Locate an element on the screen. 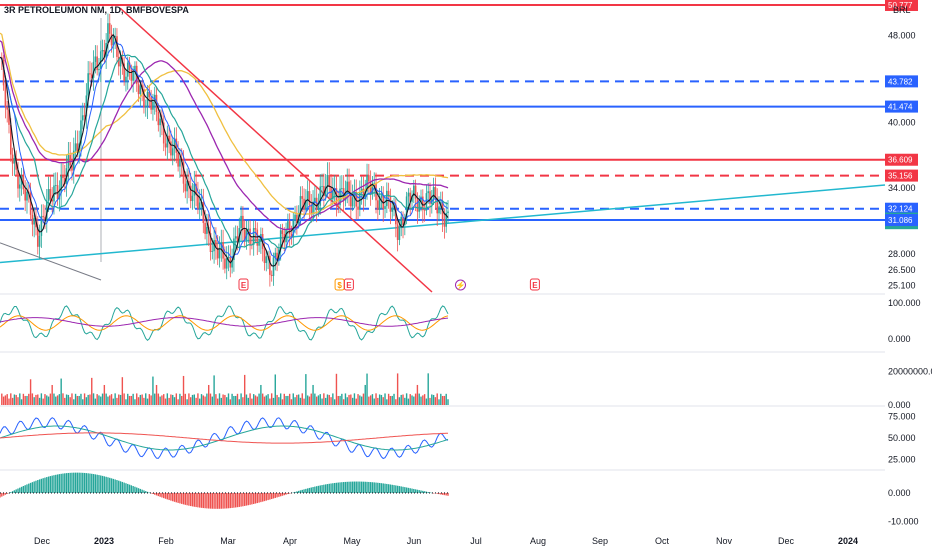 The image size is (932, 550). oscillator-line is located at coordinates (224, 323).